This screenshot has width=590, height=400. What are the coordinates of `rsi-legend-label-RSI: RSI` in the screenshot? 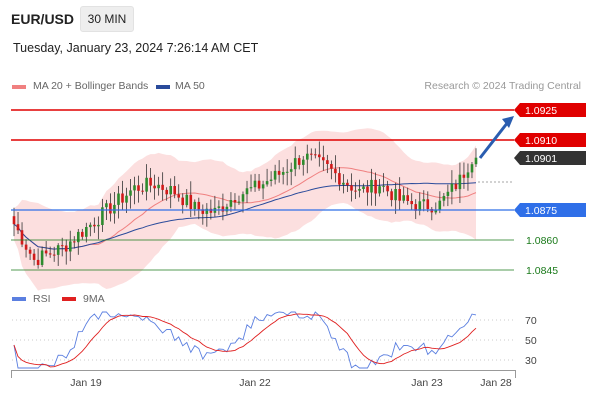 It's located at (42, 299).